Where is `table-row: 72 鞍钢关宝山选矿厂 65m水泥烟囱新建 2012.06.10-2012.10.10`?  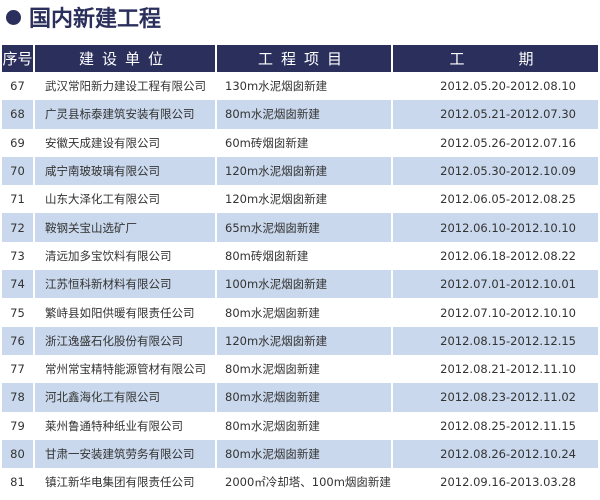
table-row: 72 鞍钢关宝山选矿厂 65m水泥烟囱新建 2012.06.10-2012.10.10 is located at coordinates (300, 227).